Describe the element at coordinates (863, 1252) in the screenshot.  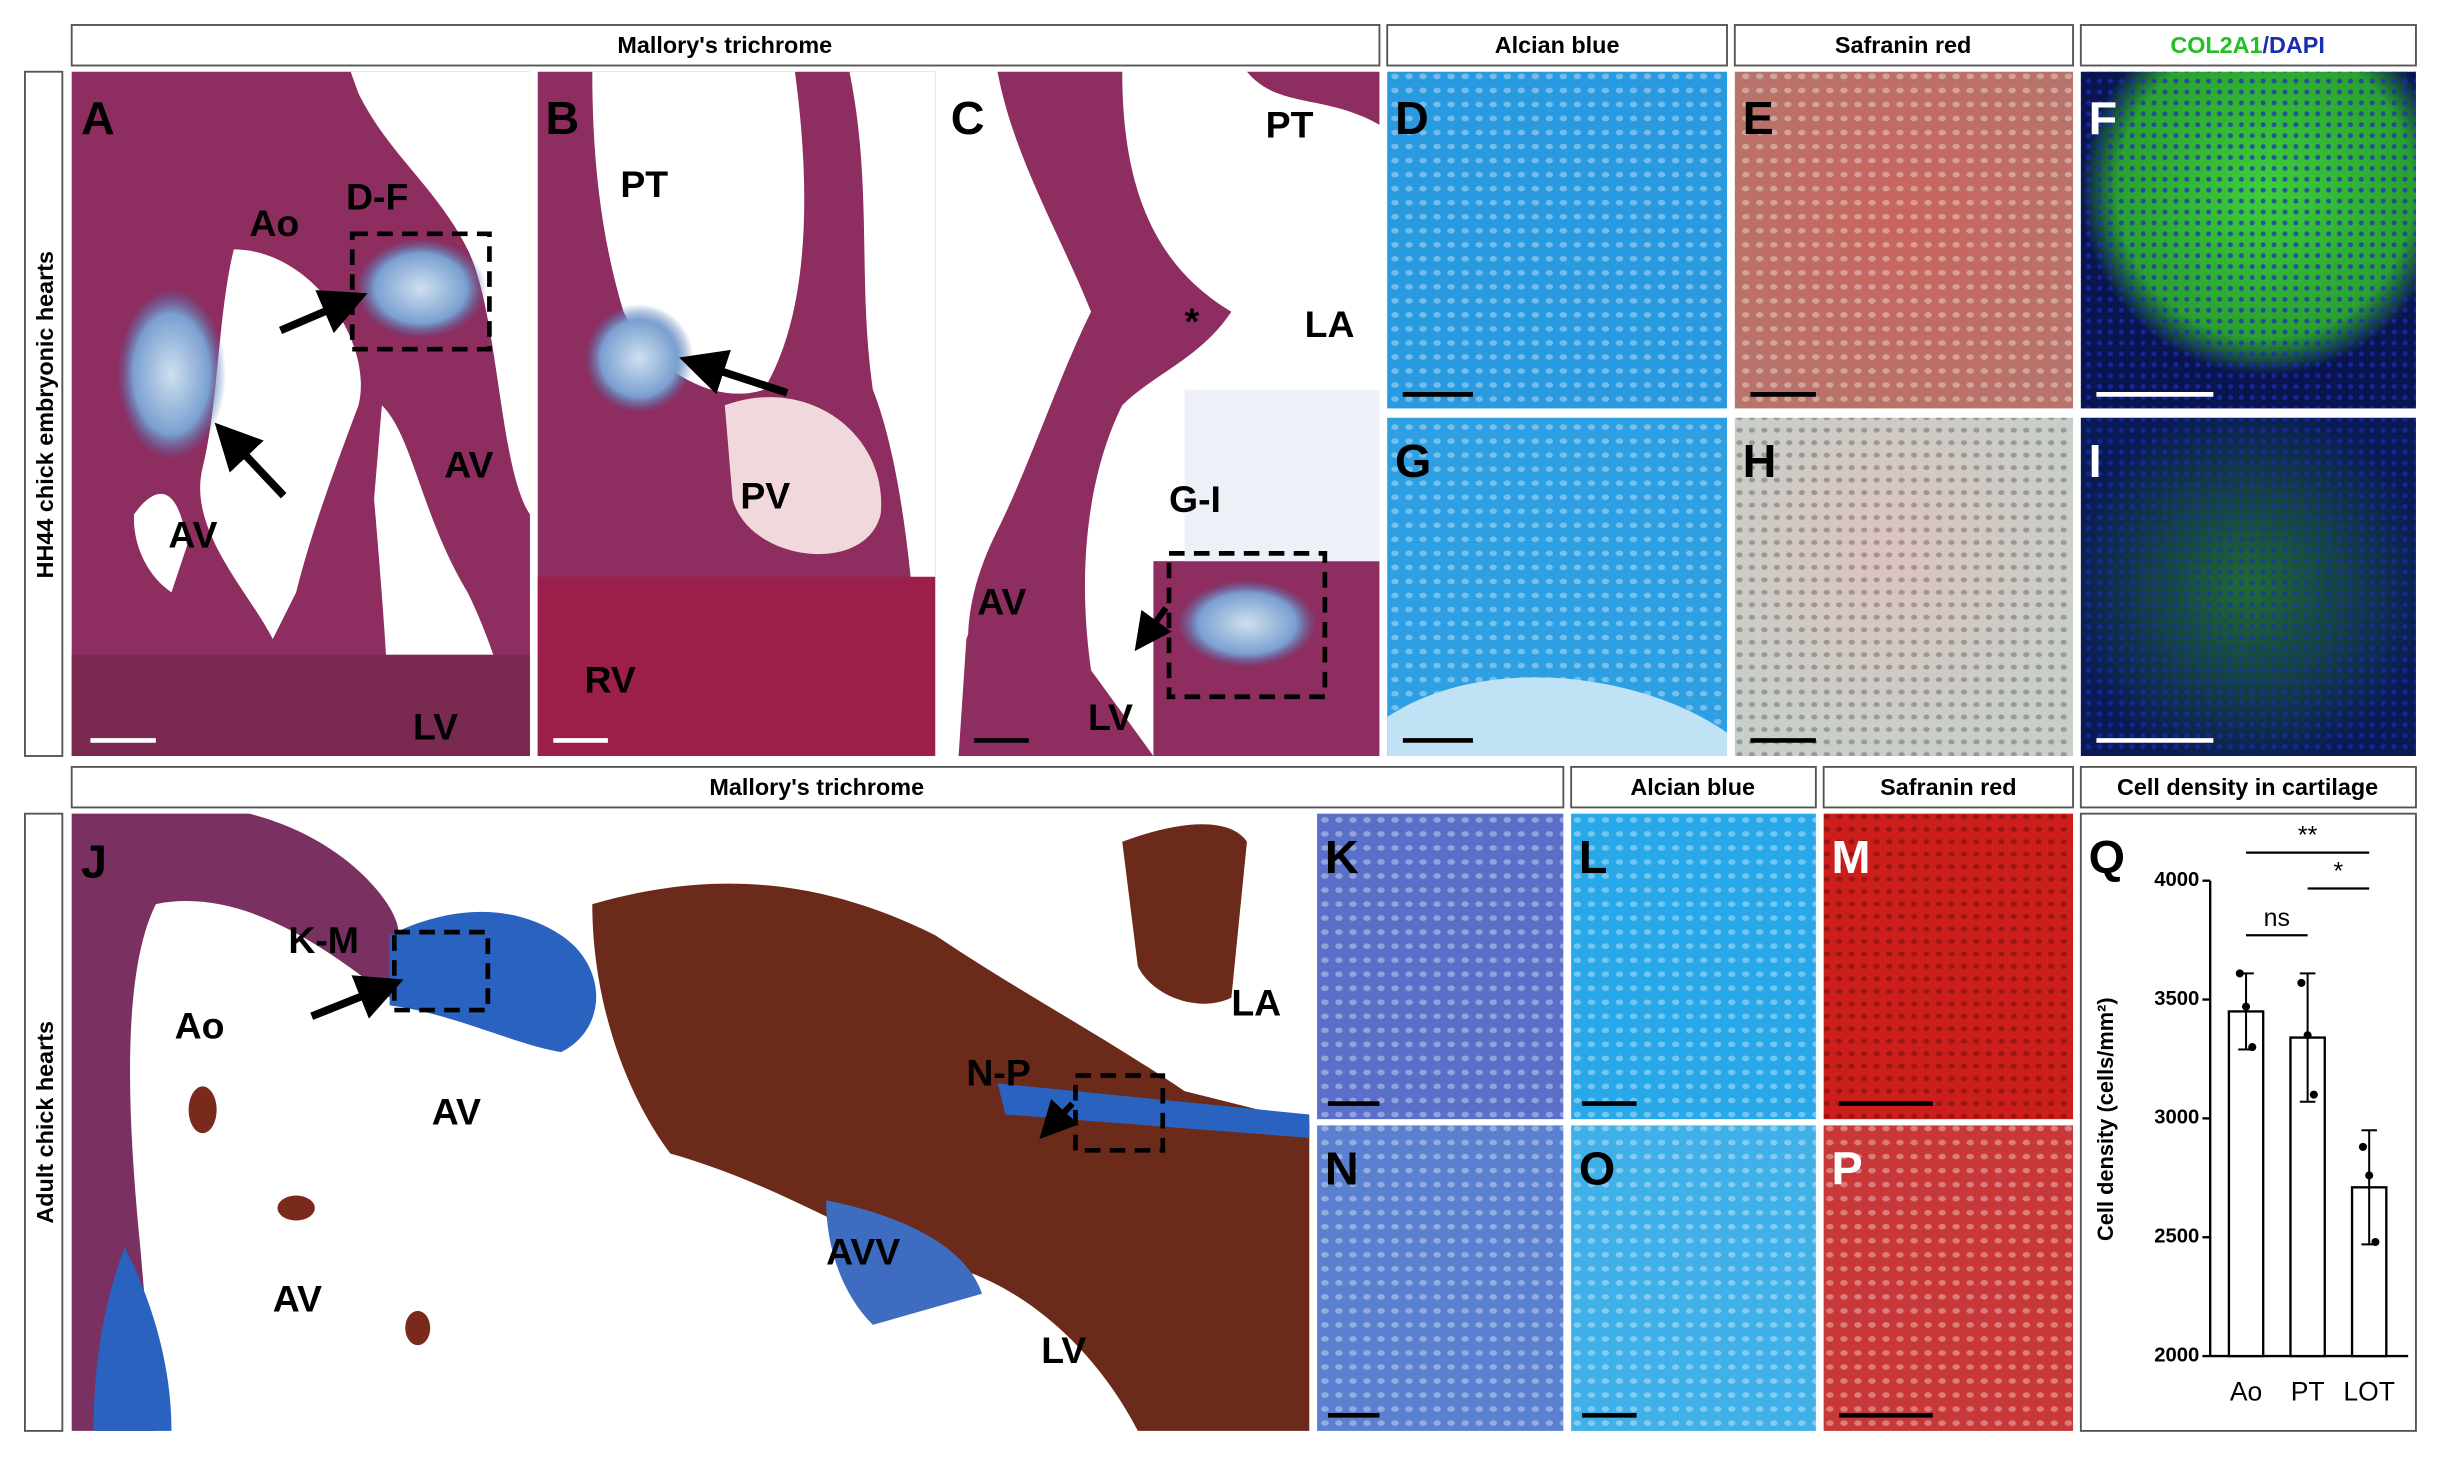
I see `panel-label: AVV` at that location.